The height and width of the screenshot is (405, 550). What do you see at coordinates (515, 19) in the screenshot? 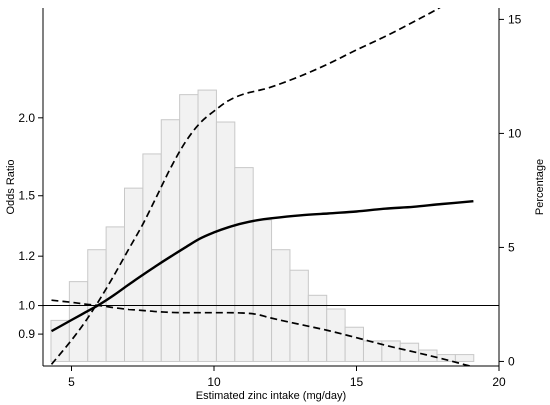
I see `right-tick-label: 15` at bounding box center [515, 19].